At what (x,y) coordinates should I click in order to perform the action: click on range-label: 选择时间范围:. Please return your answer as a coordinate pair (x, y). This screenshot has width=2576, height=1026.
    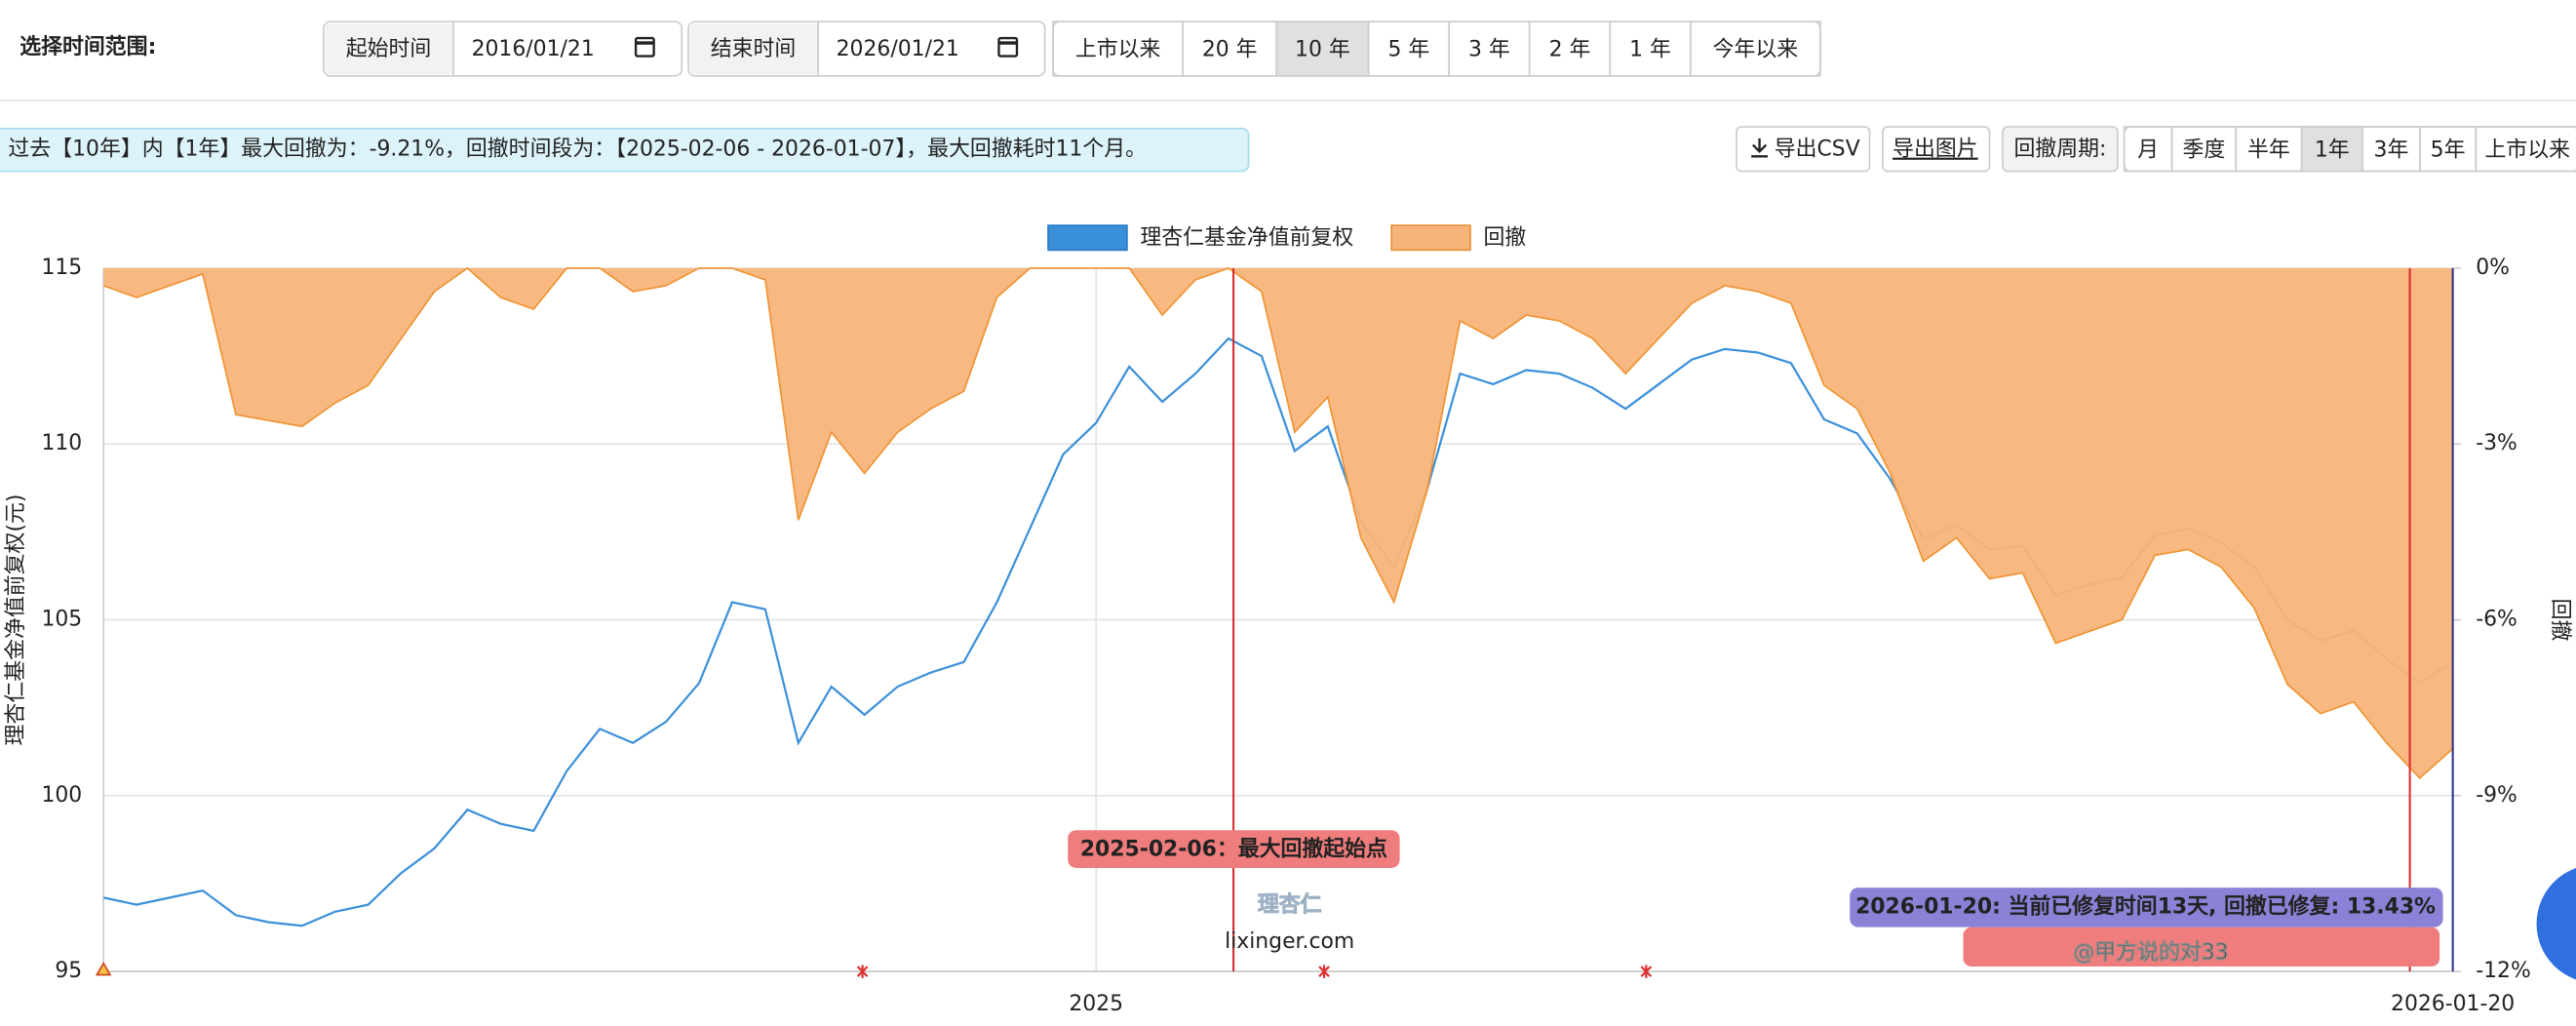
    Looking at the image, I should click on (88, 46).